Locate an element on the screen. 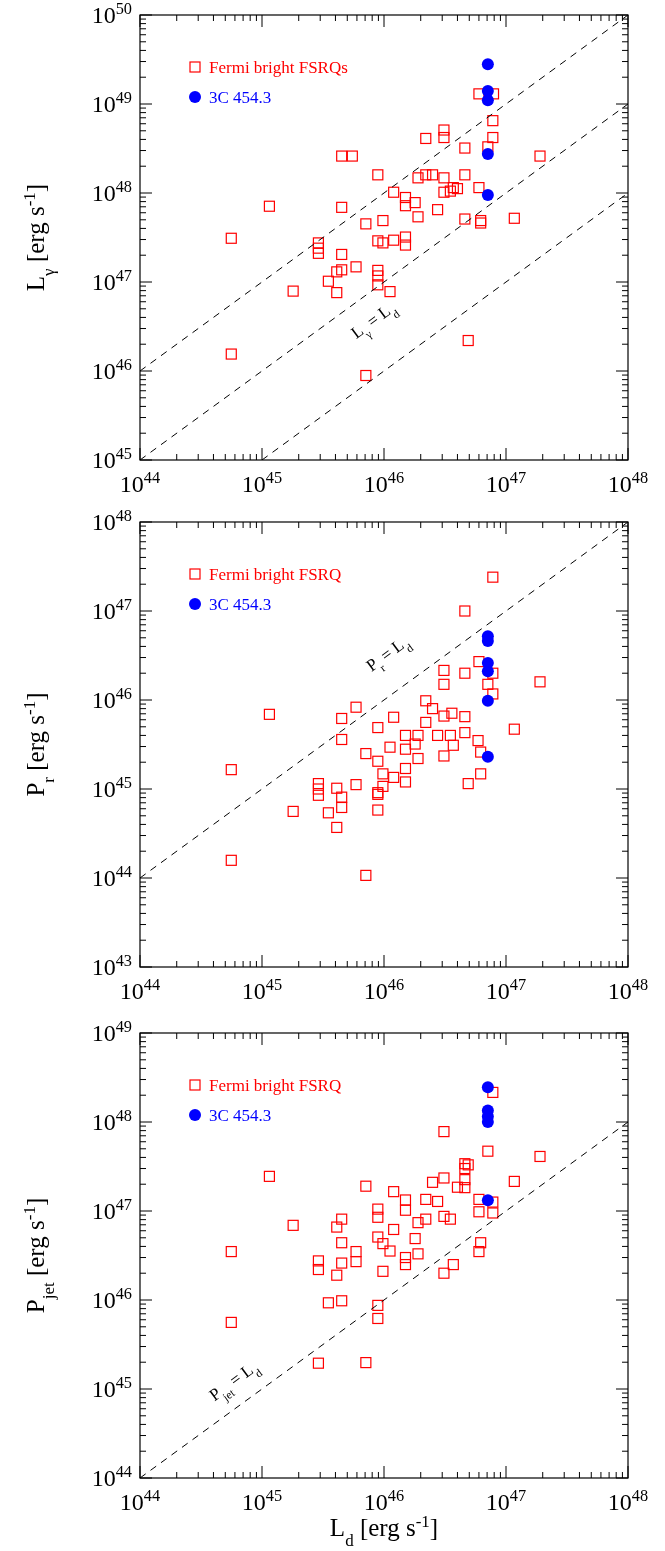 The image size is (665, 1551). legend-label: Fermi bright FSRQs is located at coordinates (278, 67).